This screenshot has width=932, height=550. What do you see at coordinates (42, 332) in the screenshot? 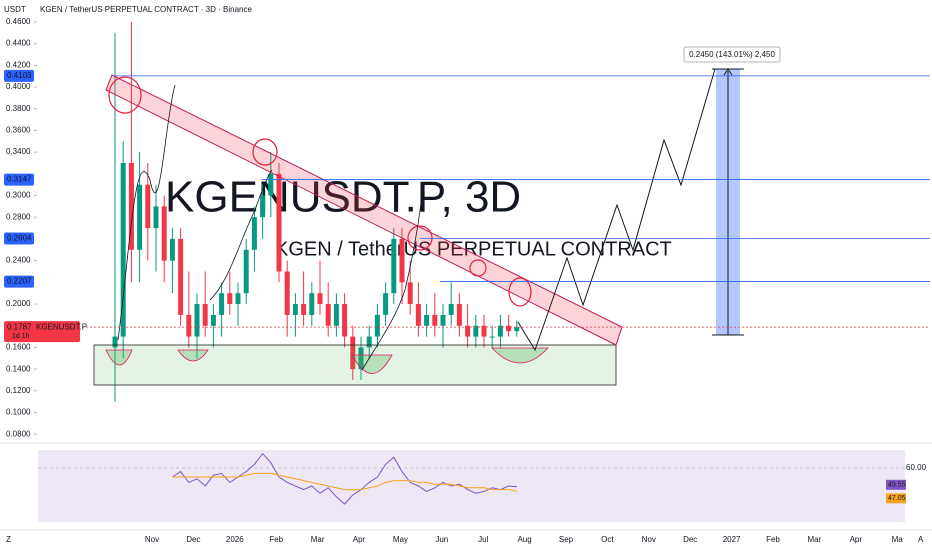
I see `last-price-tag` at bounding box center [42, 332].